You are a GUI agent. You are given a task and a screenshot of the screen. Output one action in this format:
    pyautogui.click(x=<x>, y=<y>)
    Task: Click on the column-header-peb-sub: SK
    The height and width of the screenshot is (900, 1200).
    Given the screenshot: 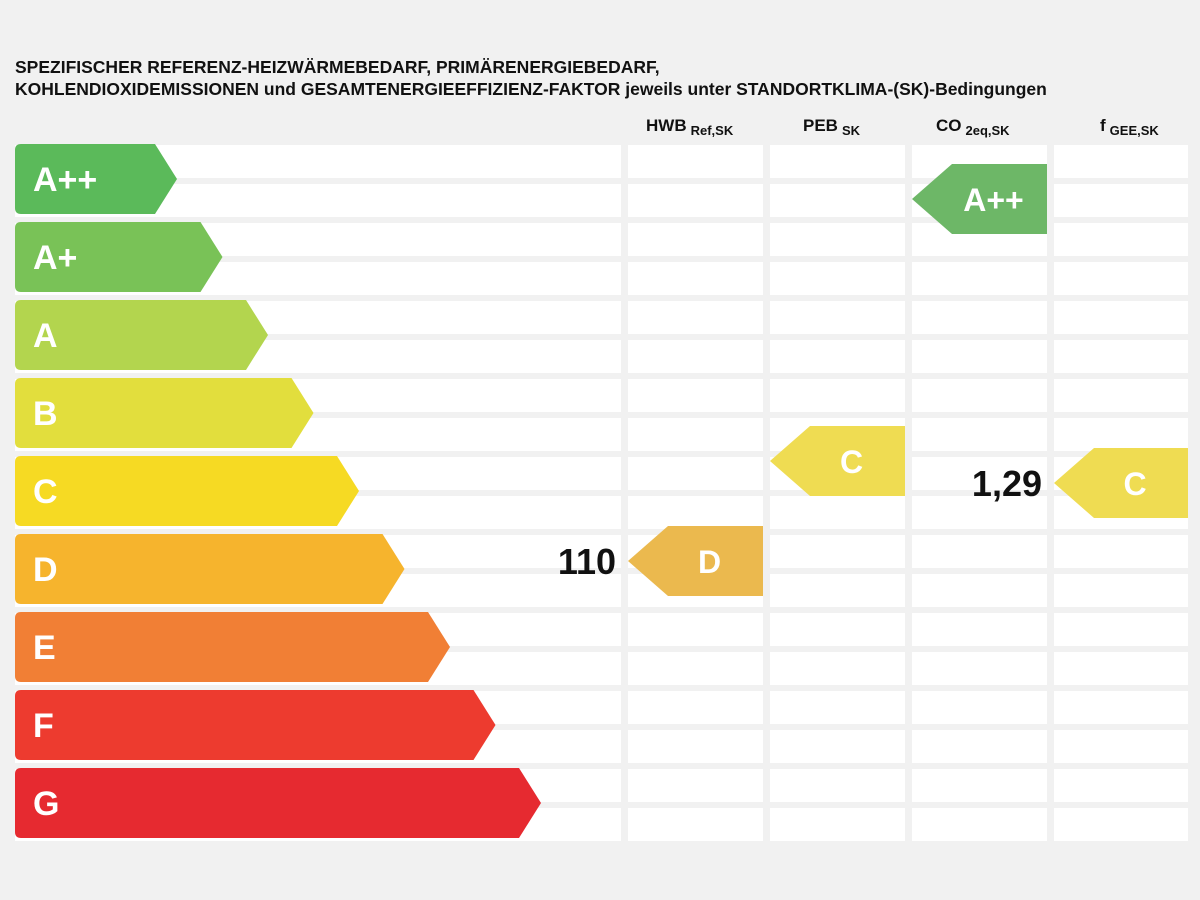 What is the action you would take?
    pyautogui.click(x=851, y=130)
    